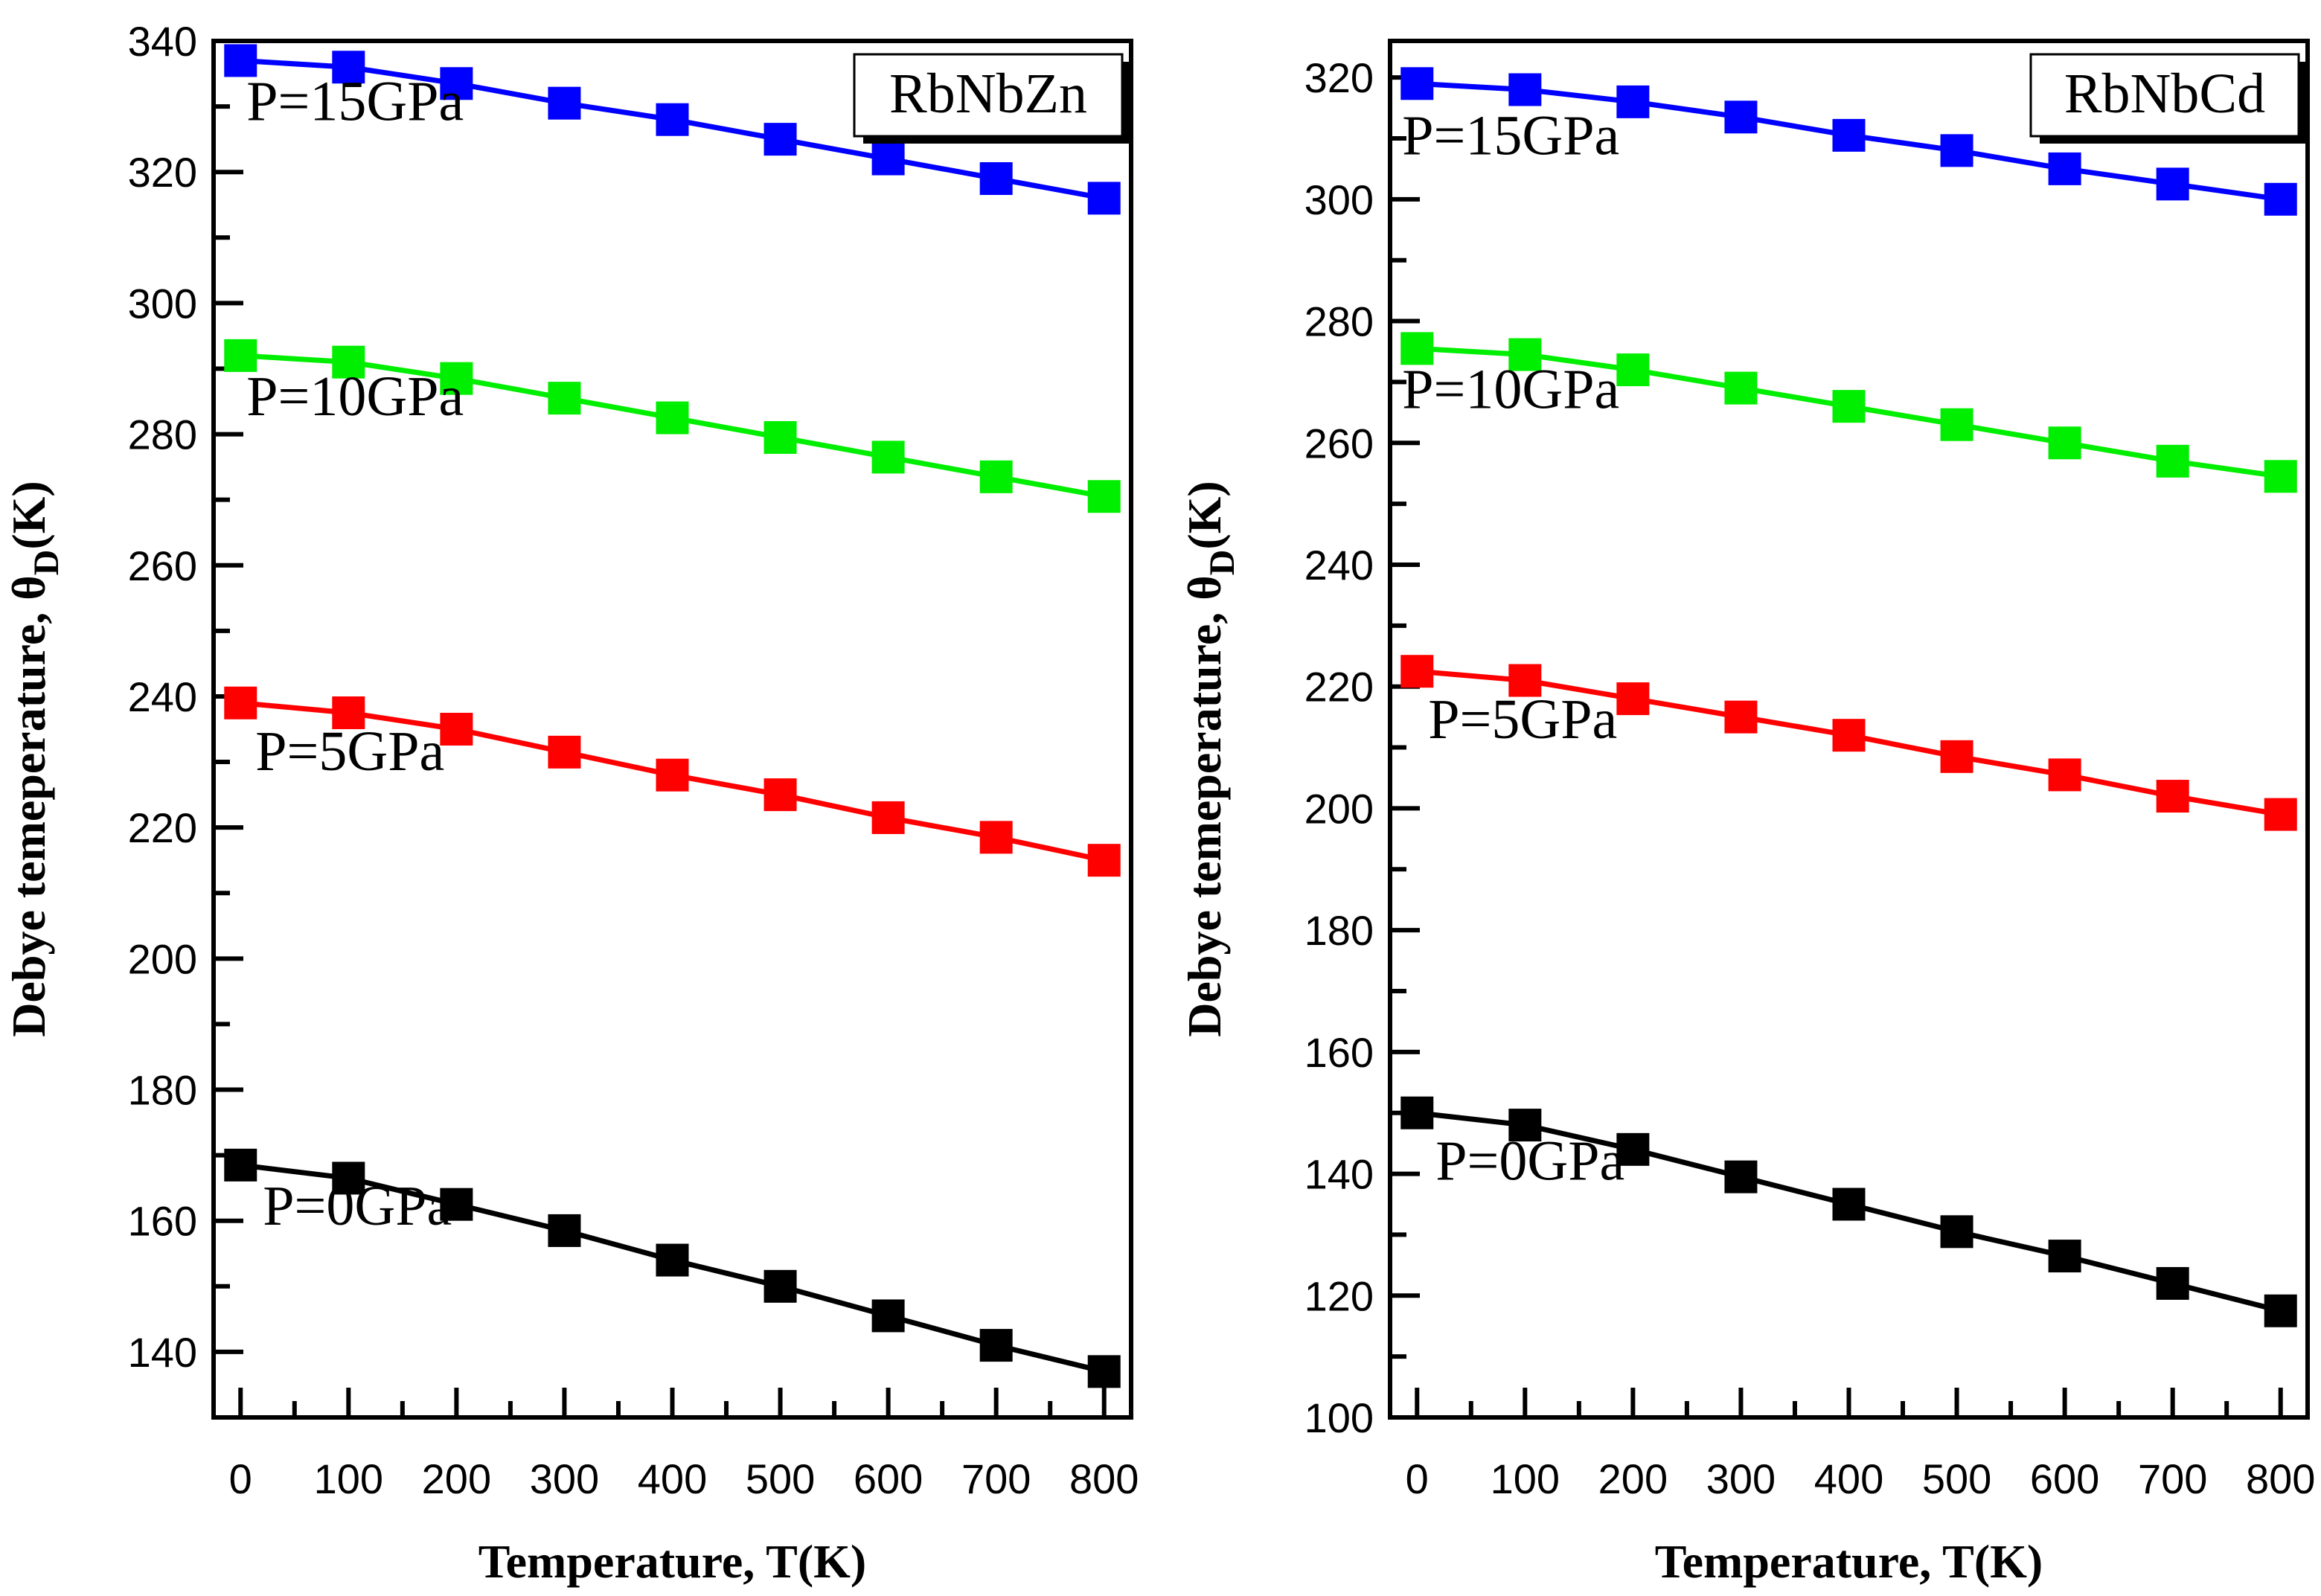 The height and width of the screenshot is (1596, 2321). Describe the element at coordinates (1339, 443) in the screenshot. I see `y-tick-label: 260` at that location.